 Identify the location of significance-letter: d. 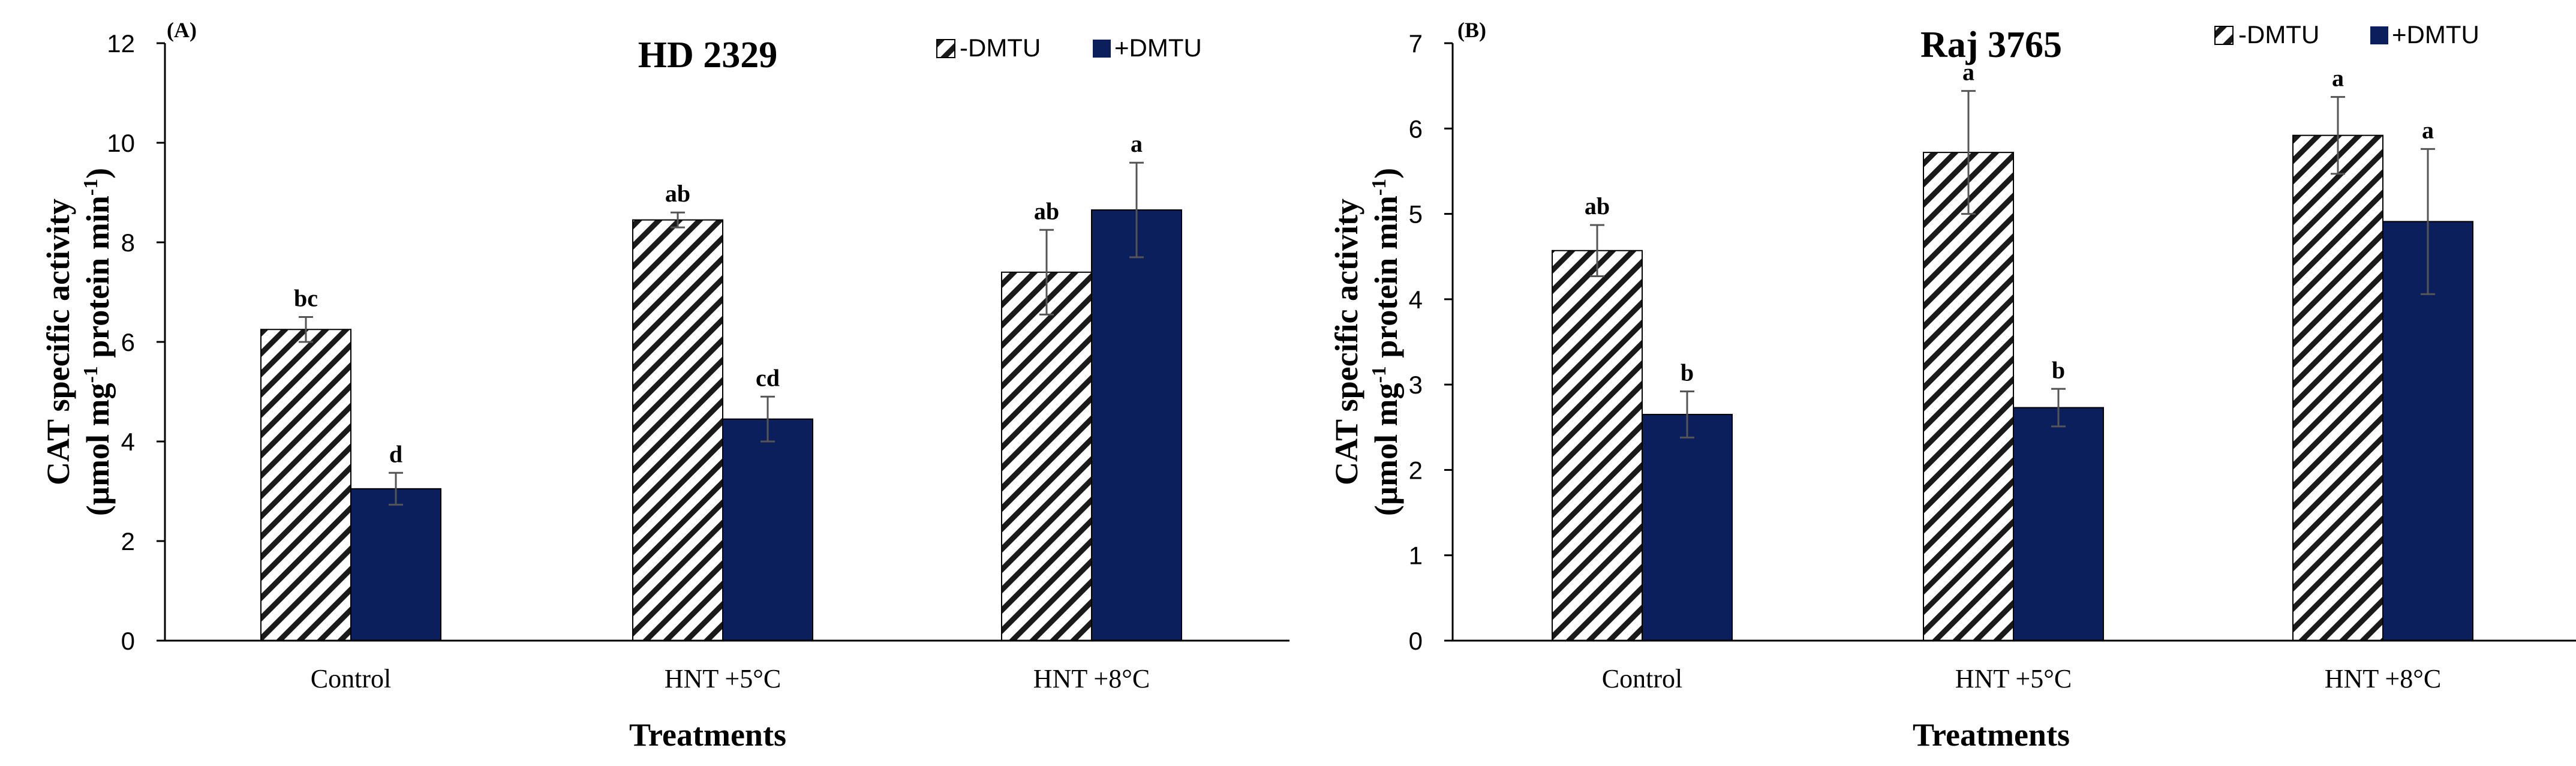
(396, 453).